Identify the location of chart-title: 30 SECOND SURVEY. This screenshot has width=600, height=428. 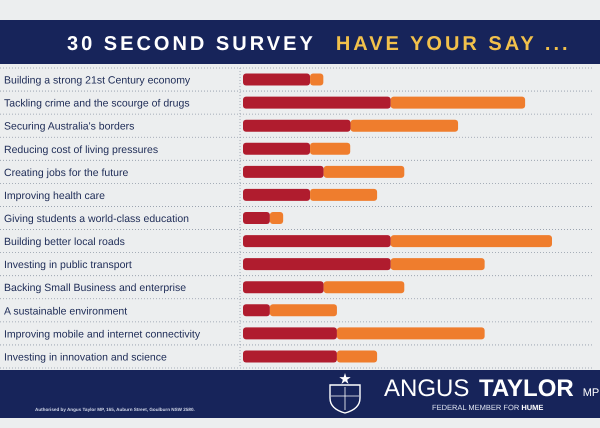
(191, 44).